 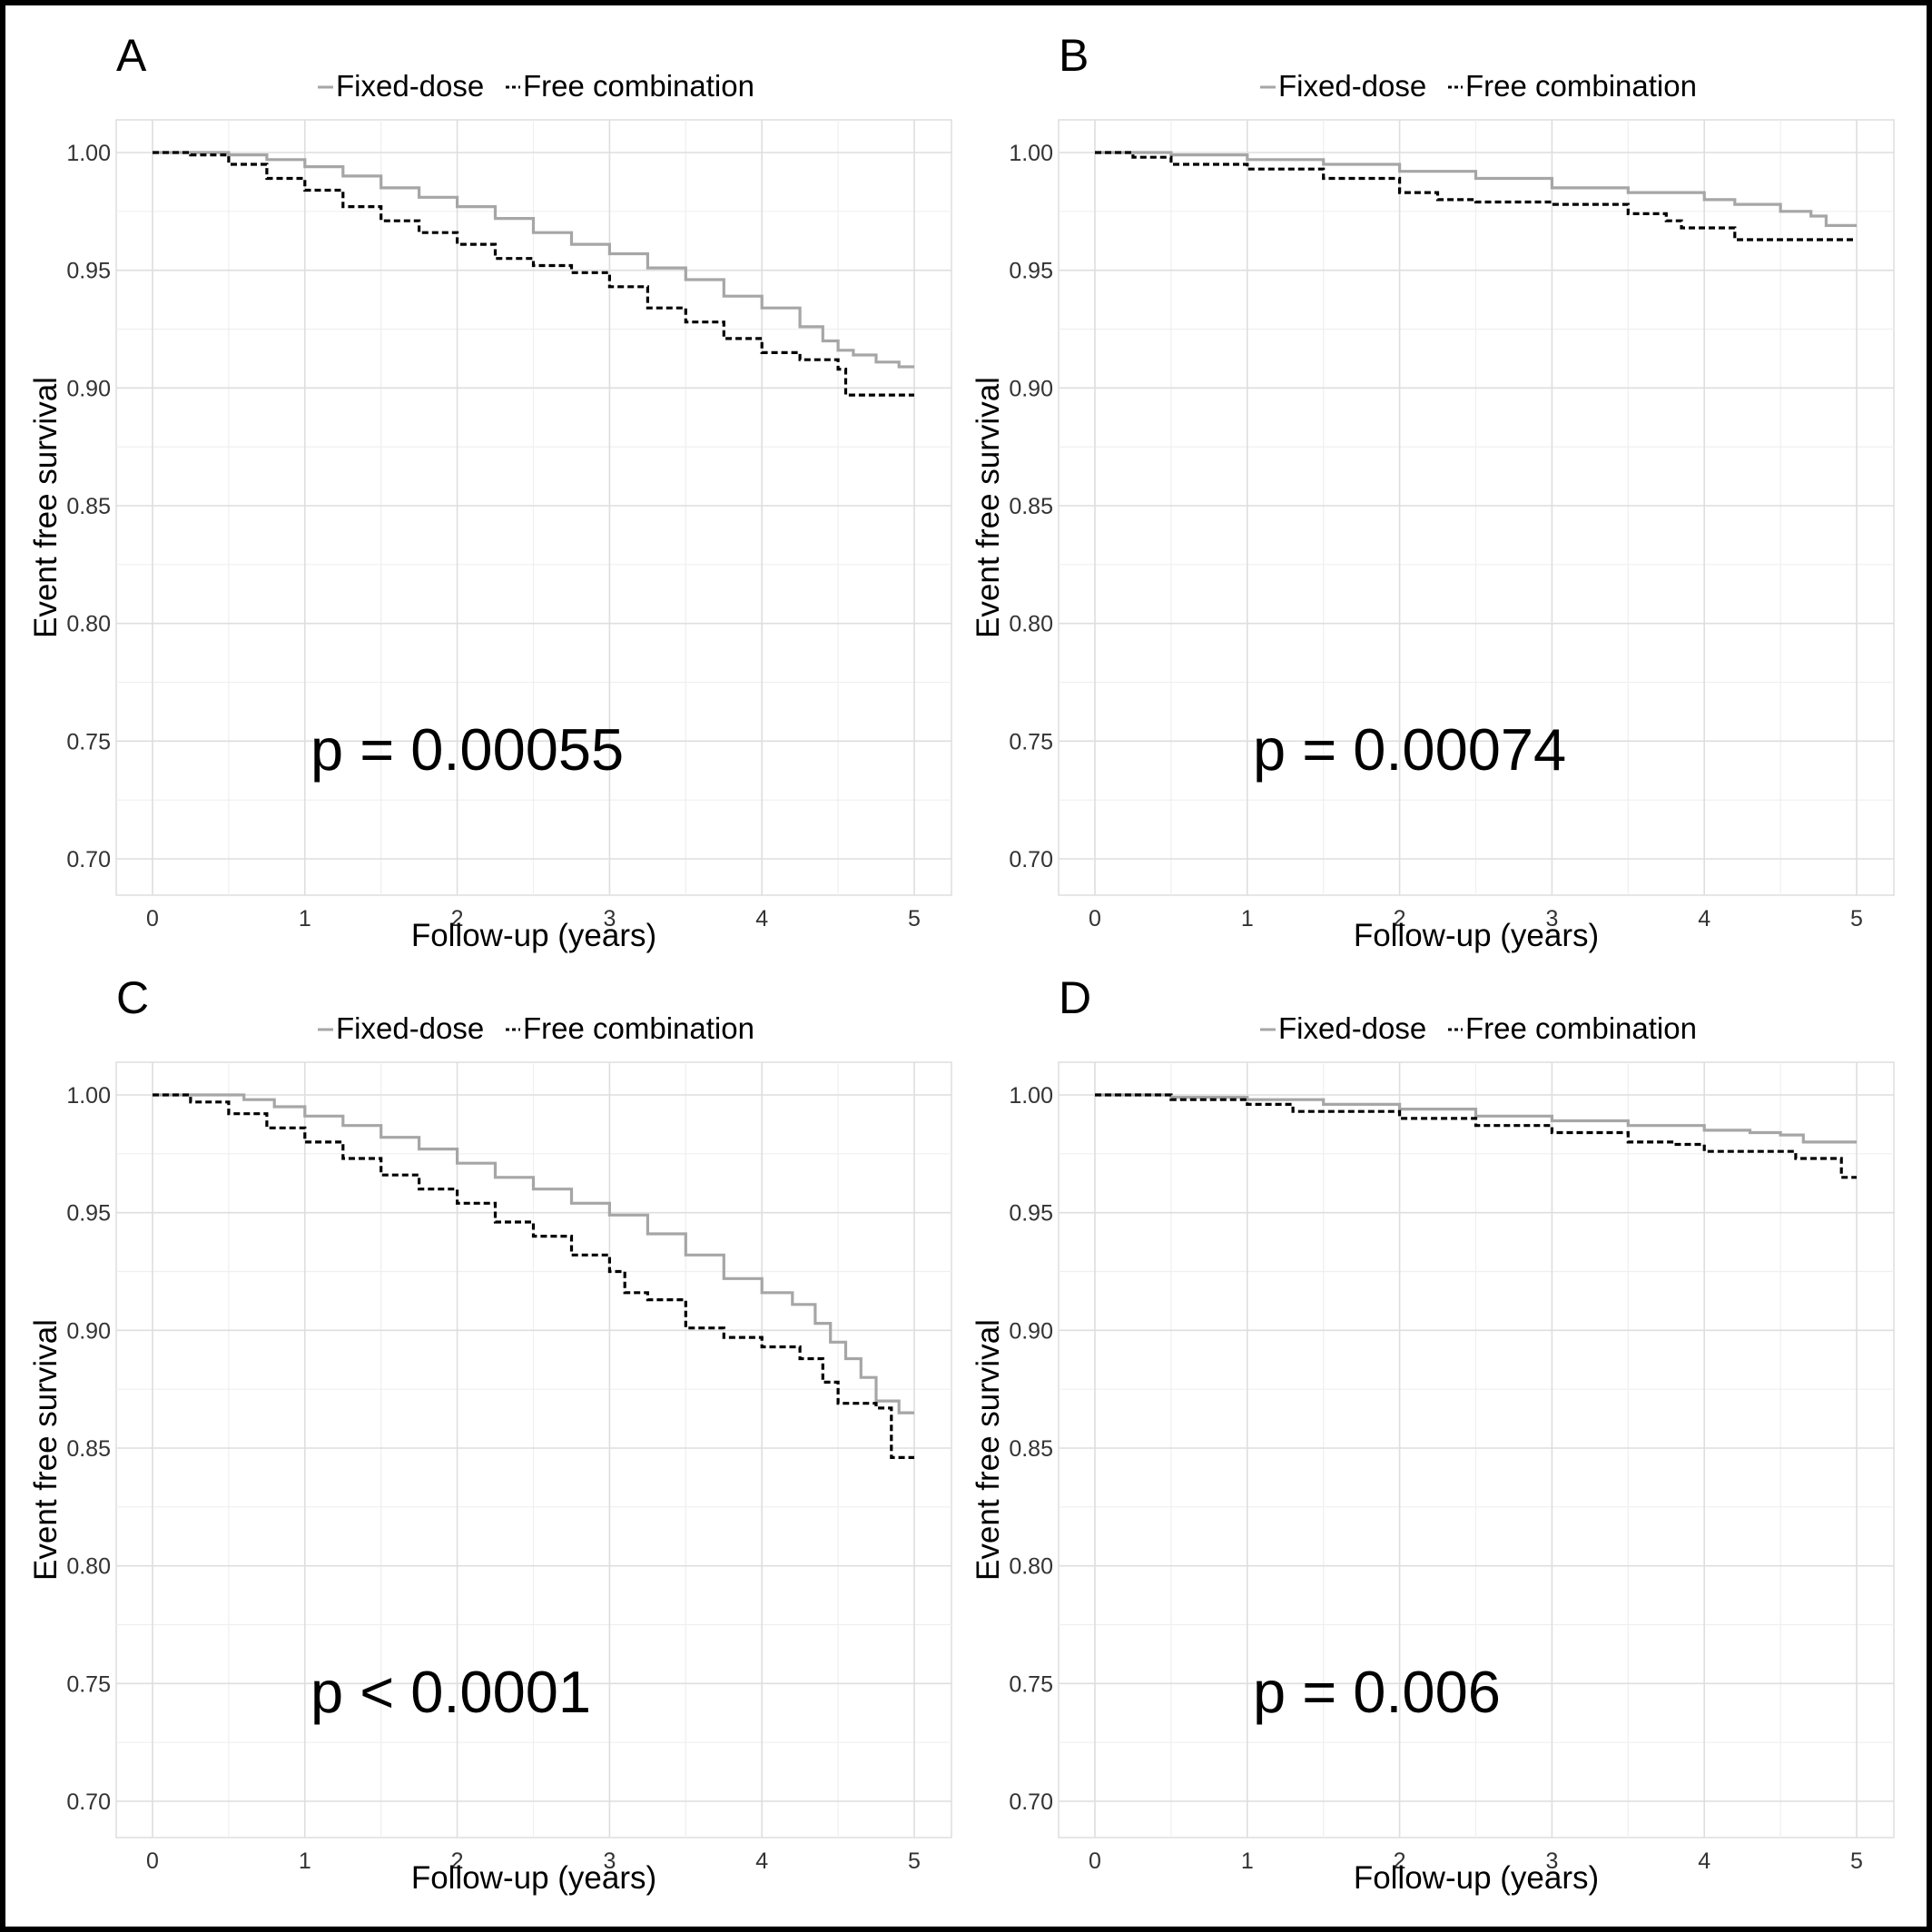 What do you see at coordinates (1074, 55) in the screenshot?
I see `panel-label-b: B` at bounding box center [1074, 55].